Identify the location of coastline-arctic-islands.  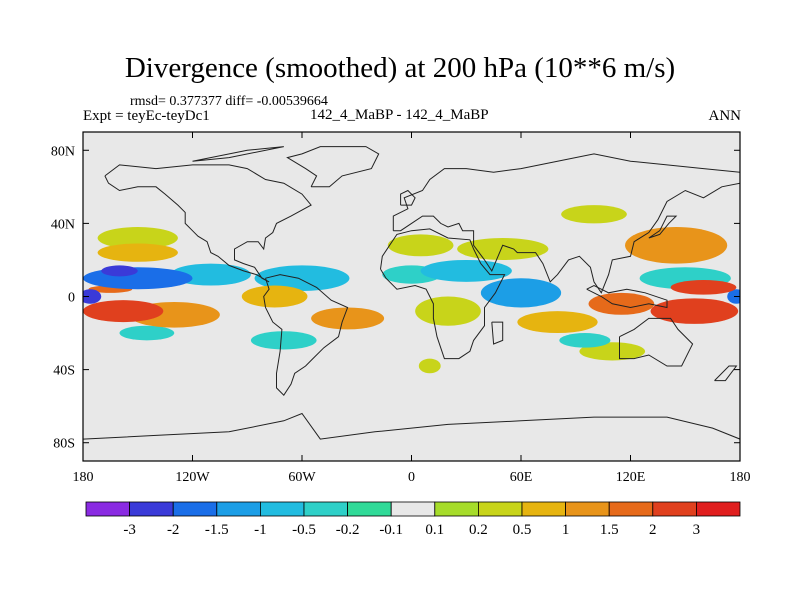
(238, 154).